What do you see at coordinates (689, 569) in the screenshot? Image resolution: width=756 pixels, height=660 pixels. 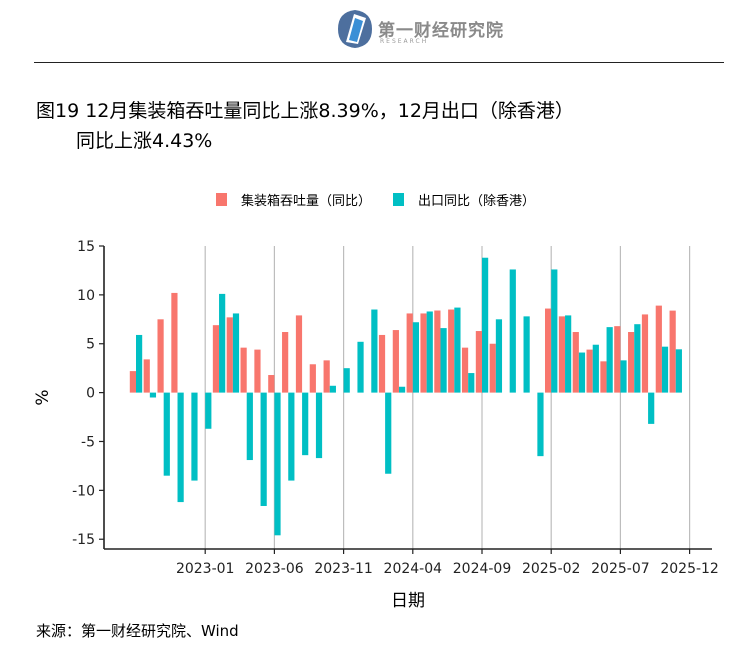 I see `x-tick-label: 2025-12` at bounding box center [689, 569].